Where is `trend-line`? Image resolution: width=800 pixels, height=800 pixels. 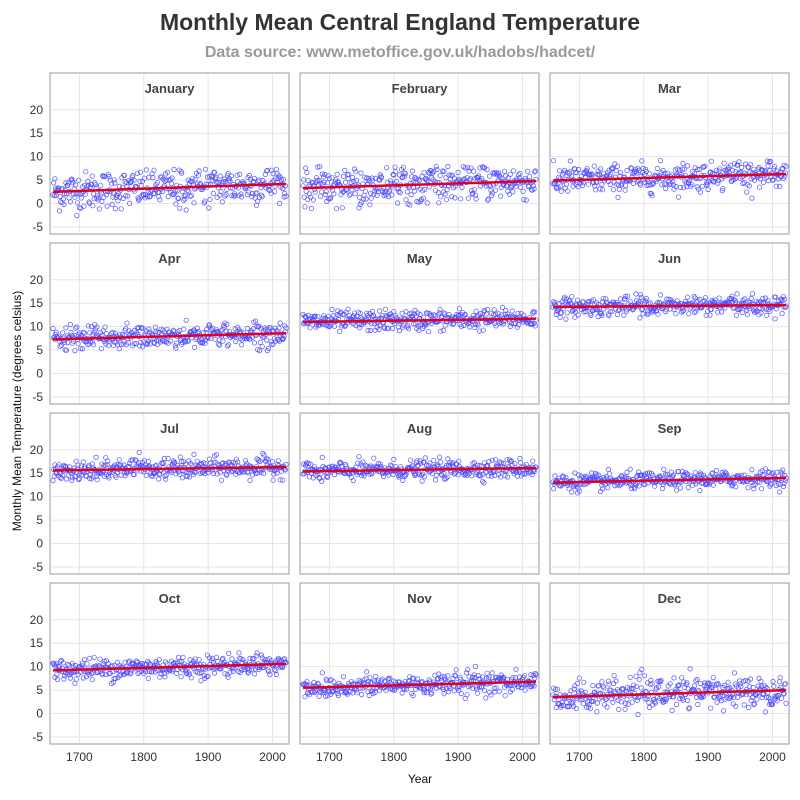 trend-line is located at coordinates (669, 306).